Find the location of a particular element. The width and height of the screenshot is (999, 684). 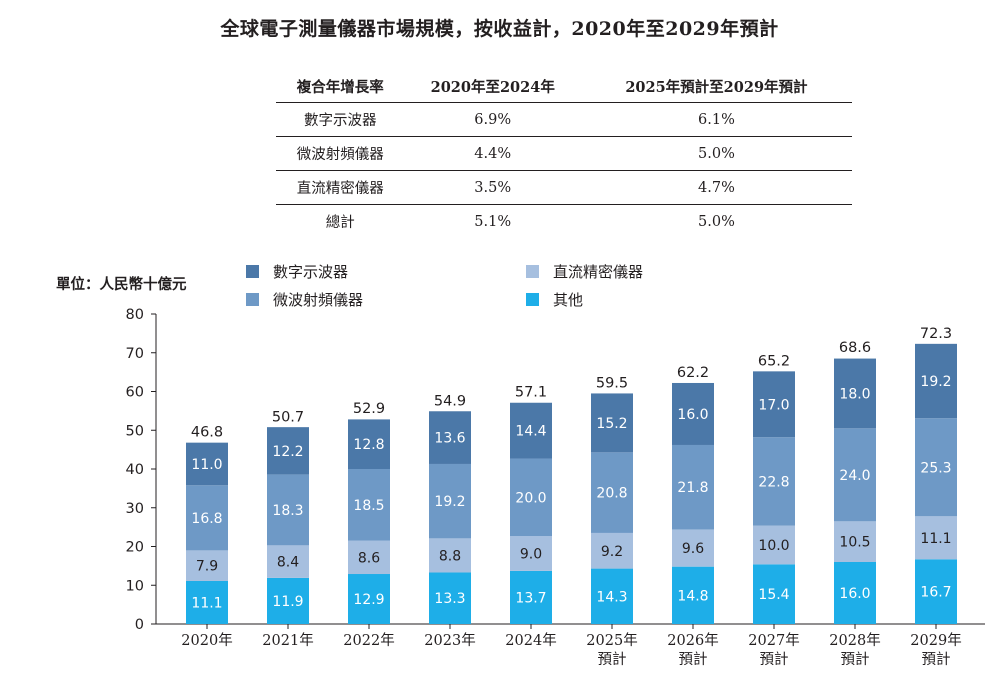

bar-segment-label: 14.3 is located at coordinates (611, 597).